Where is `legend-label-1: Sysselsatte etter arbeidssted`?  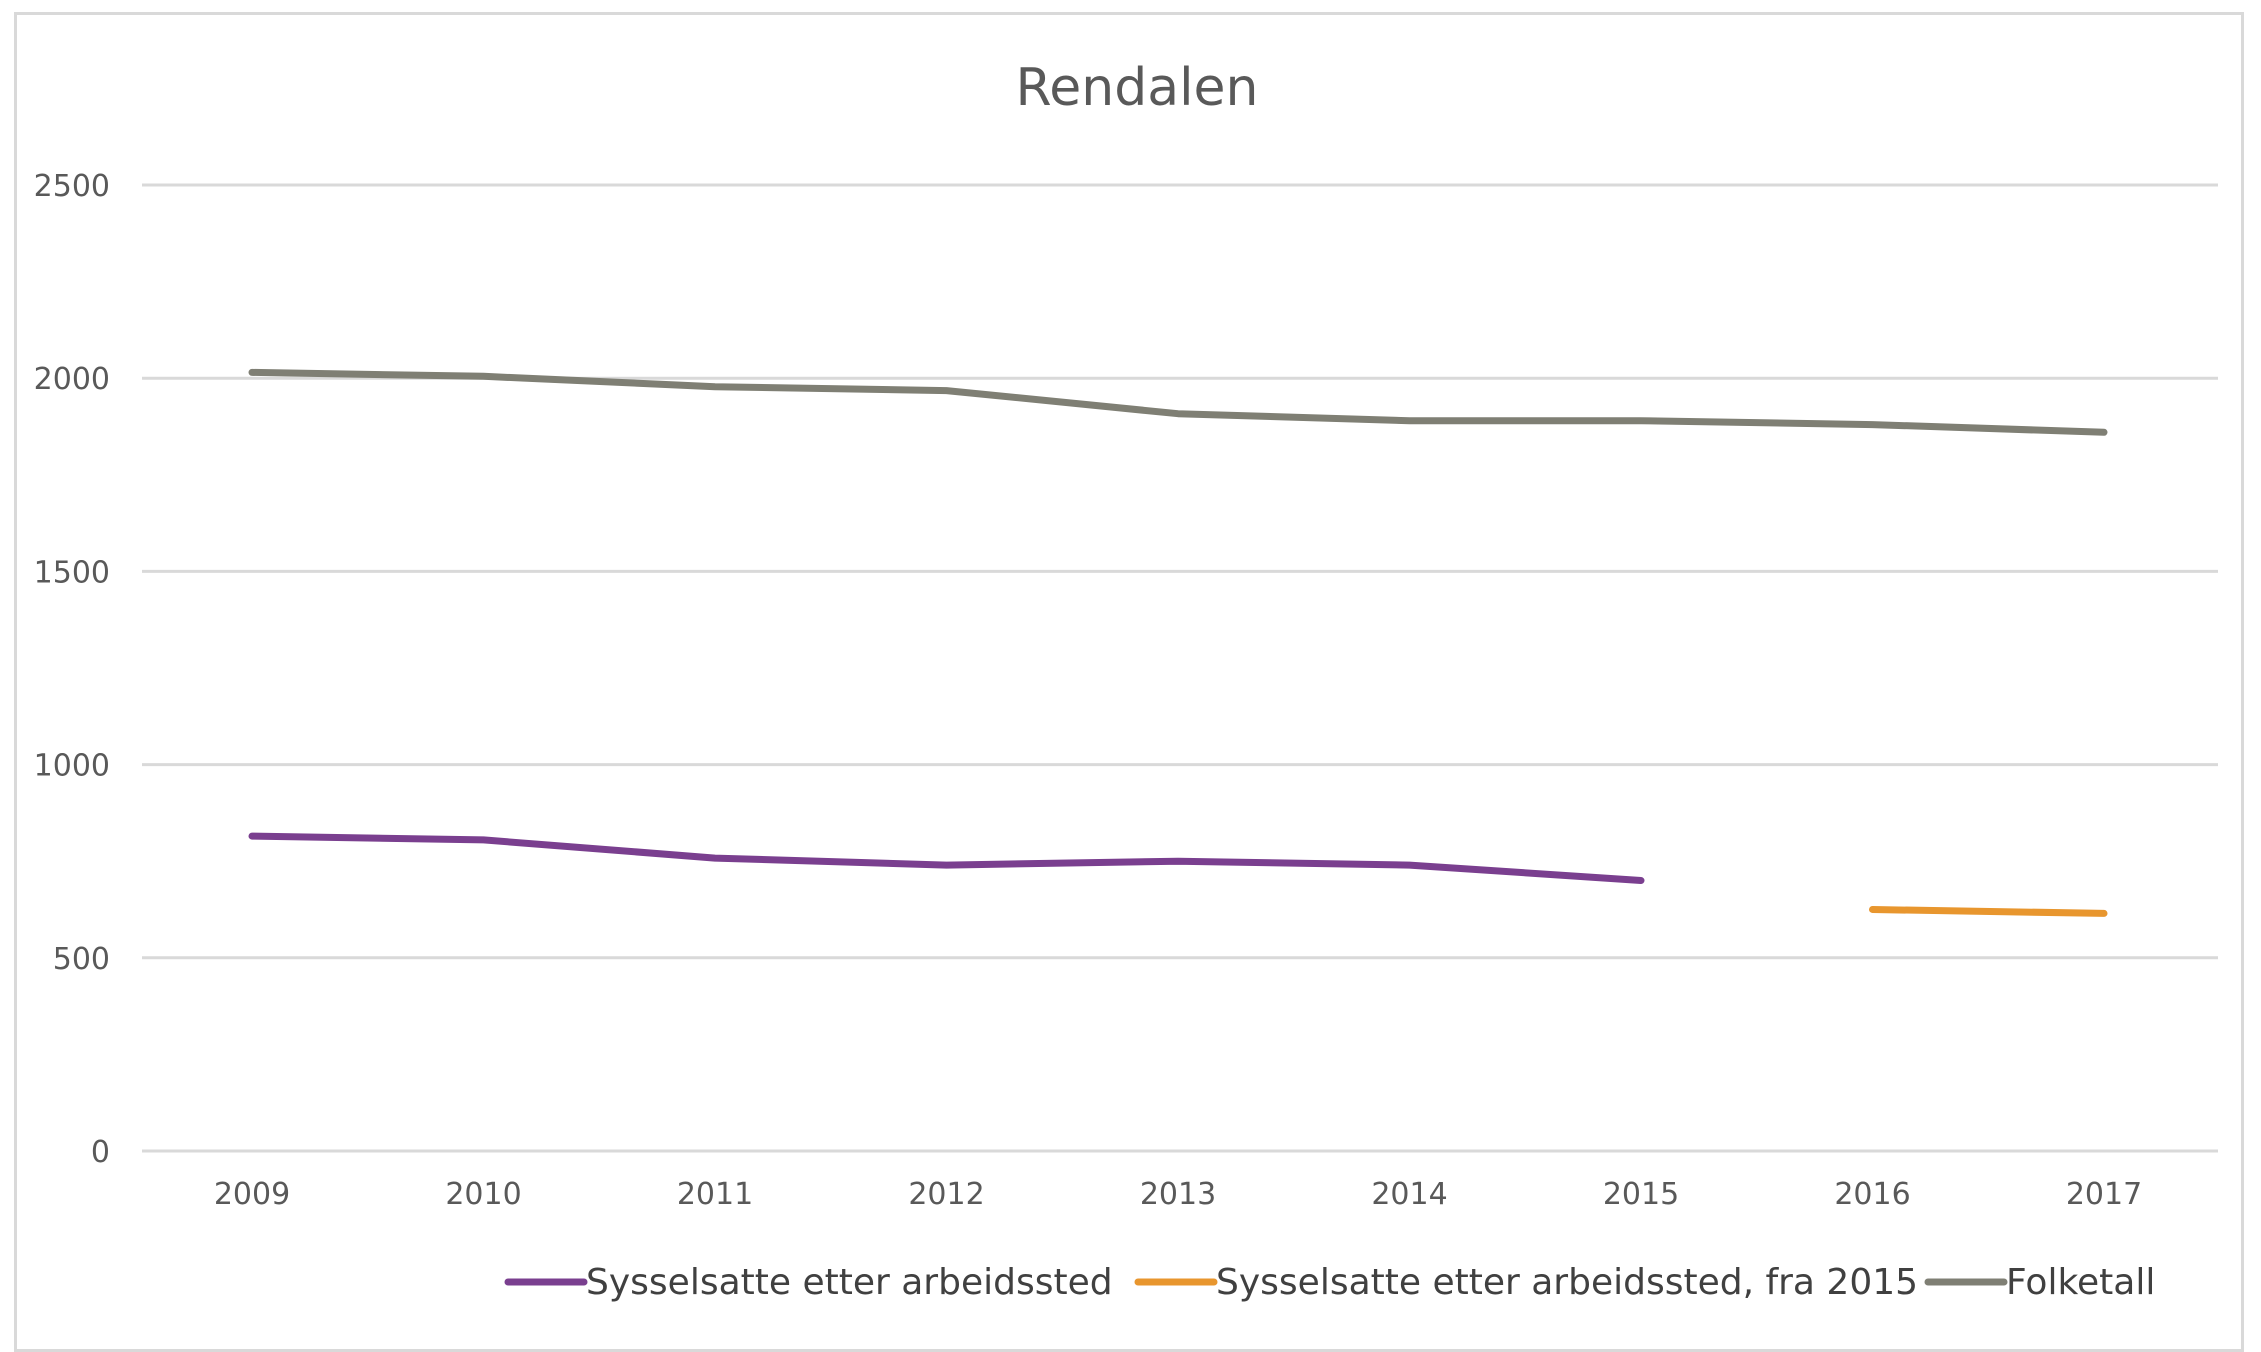
legend-label-1: Sysselsatte etter arbeidssted is located at coordinates (849, 1282).